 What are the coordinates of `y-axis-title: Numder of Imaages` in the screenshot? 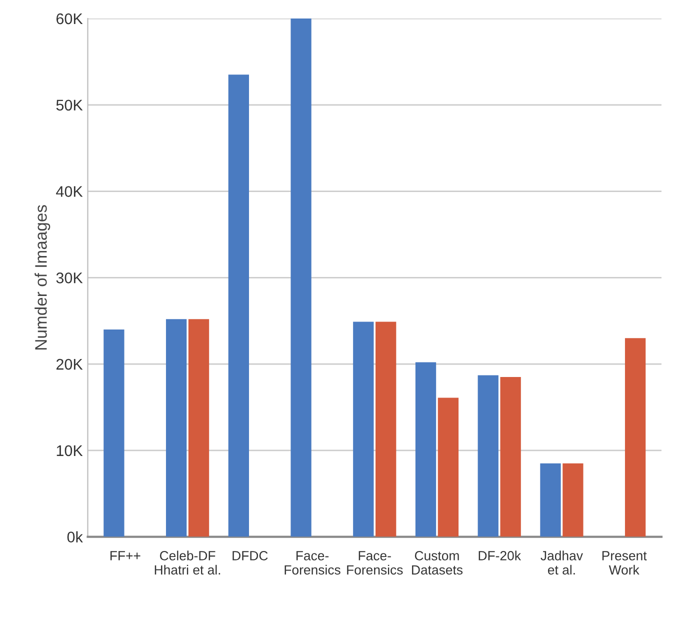 It's located at (42, 277).